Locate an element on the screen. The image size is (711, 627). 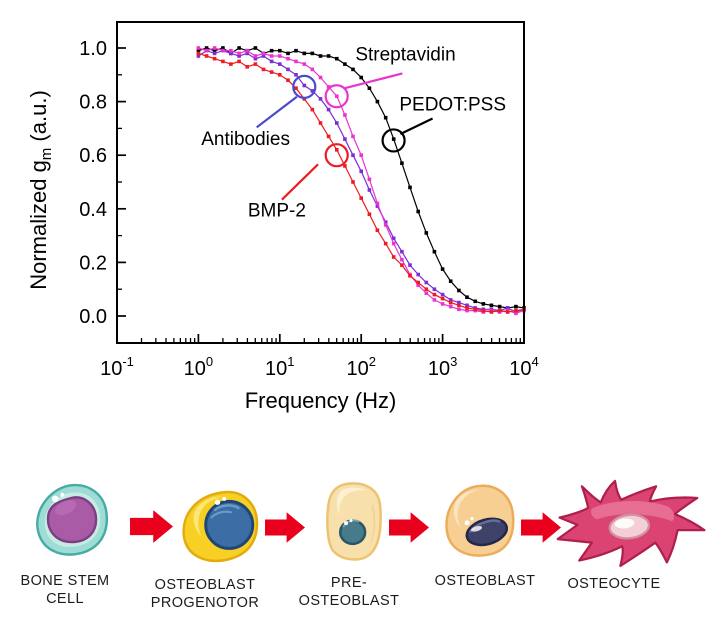
arrow-shape is located at coordinates (409, 527).